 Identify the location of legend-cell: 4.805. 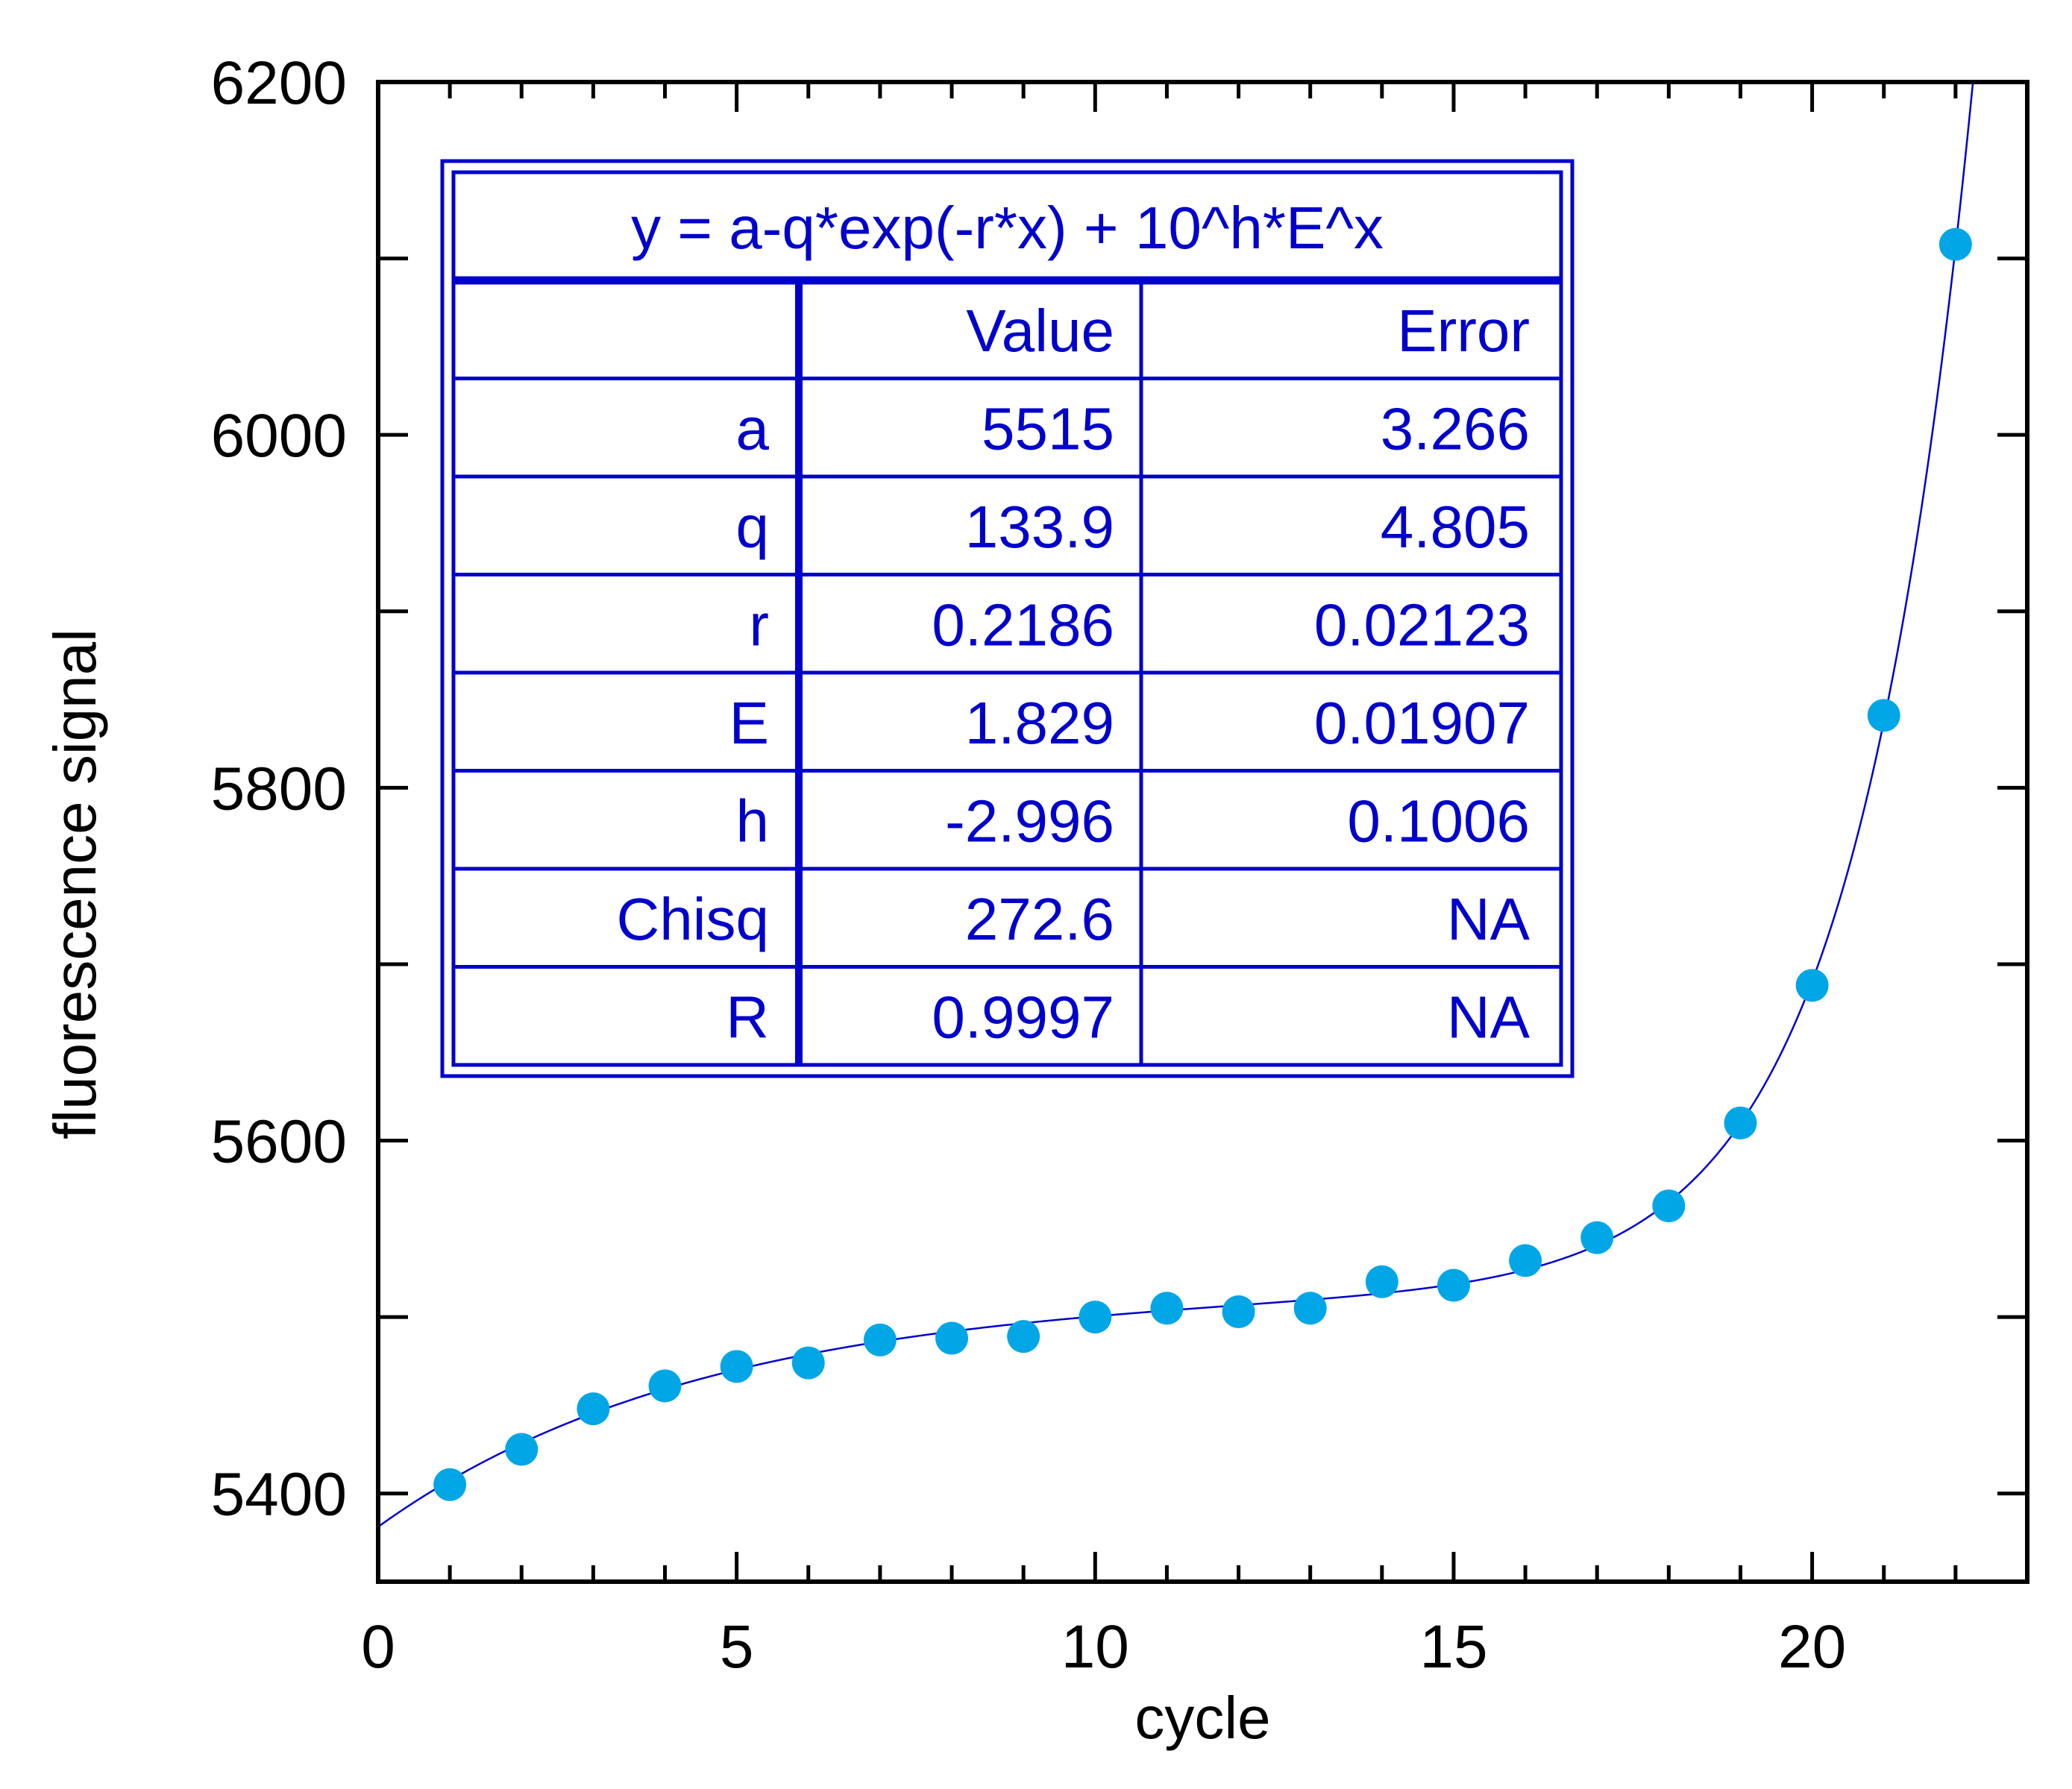
(1455, 527).